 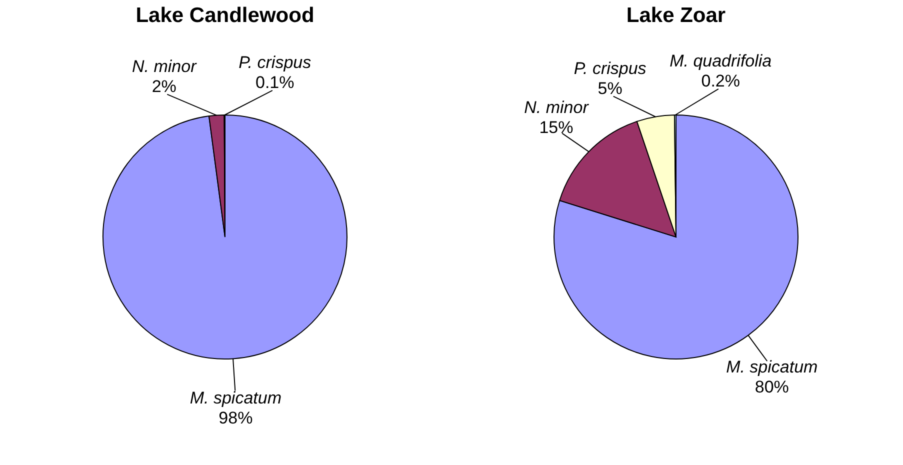 I want to click on data-label: 5%, so click(x=610, y=88).